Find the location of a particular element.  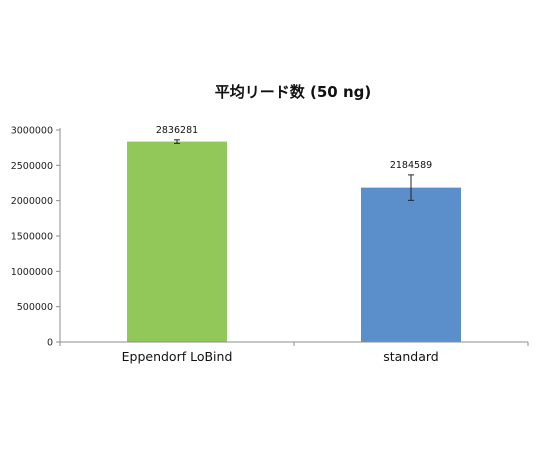

y-tick-label: 3000000 is located at coordinates (32, 131).